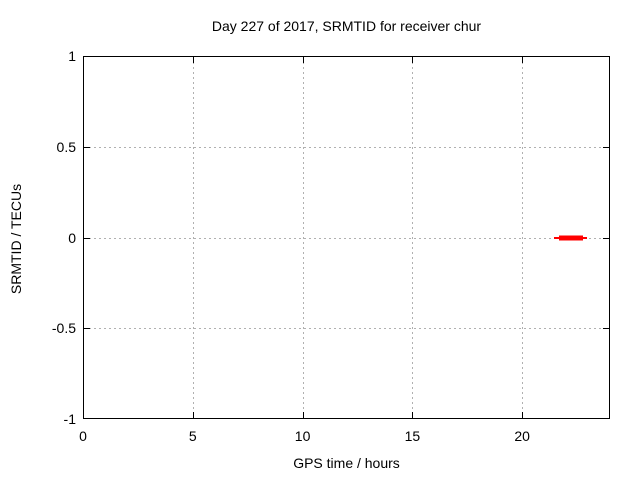 Image resolution: width=640 pixels, height=480 pixels. I want to click on x-tick-label: 5, so click(192, 436).